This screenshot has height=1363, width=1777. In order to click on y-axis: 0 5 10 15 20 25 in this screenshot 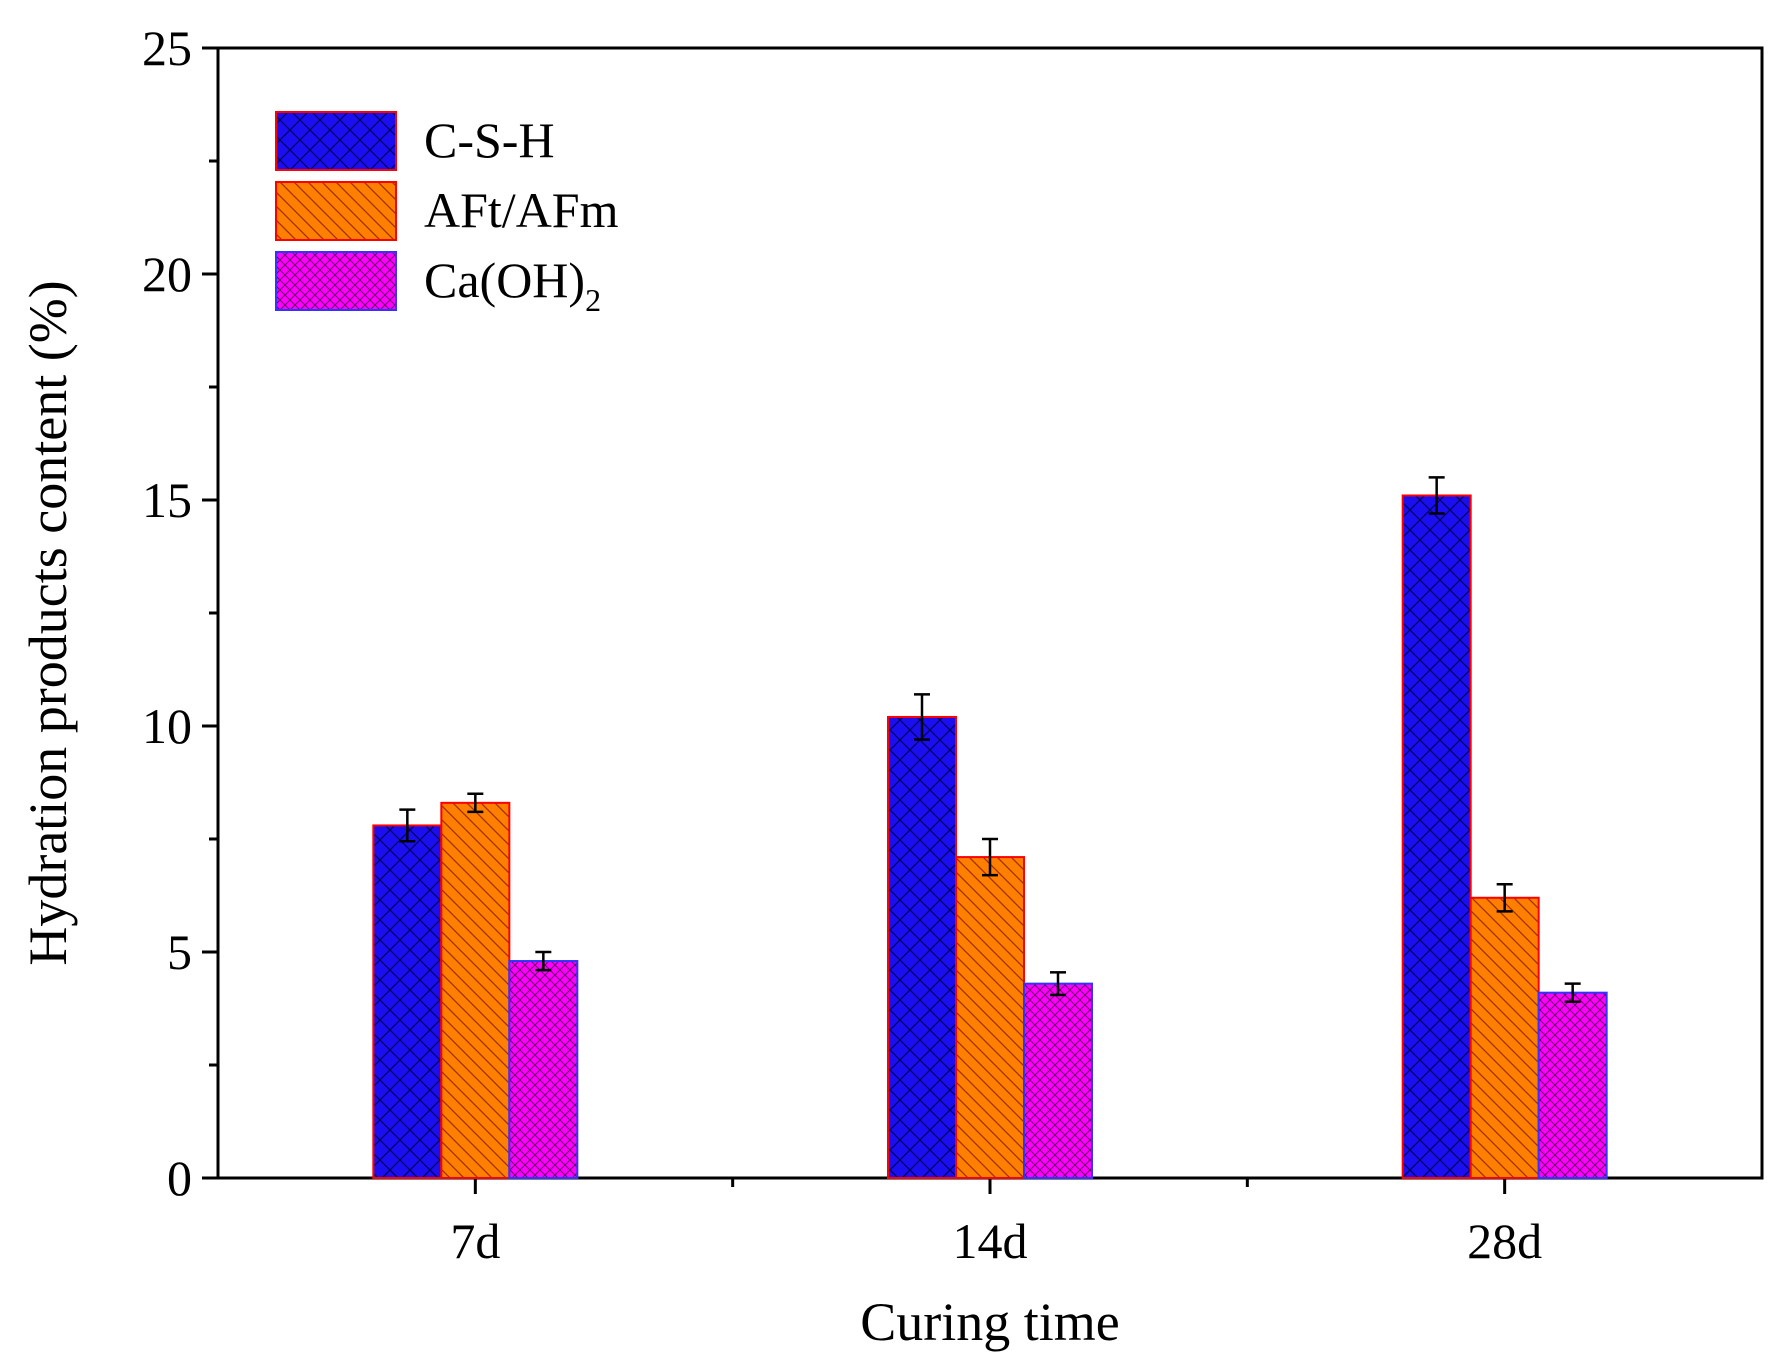, I will do `click(180, 613)`.